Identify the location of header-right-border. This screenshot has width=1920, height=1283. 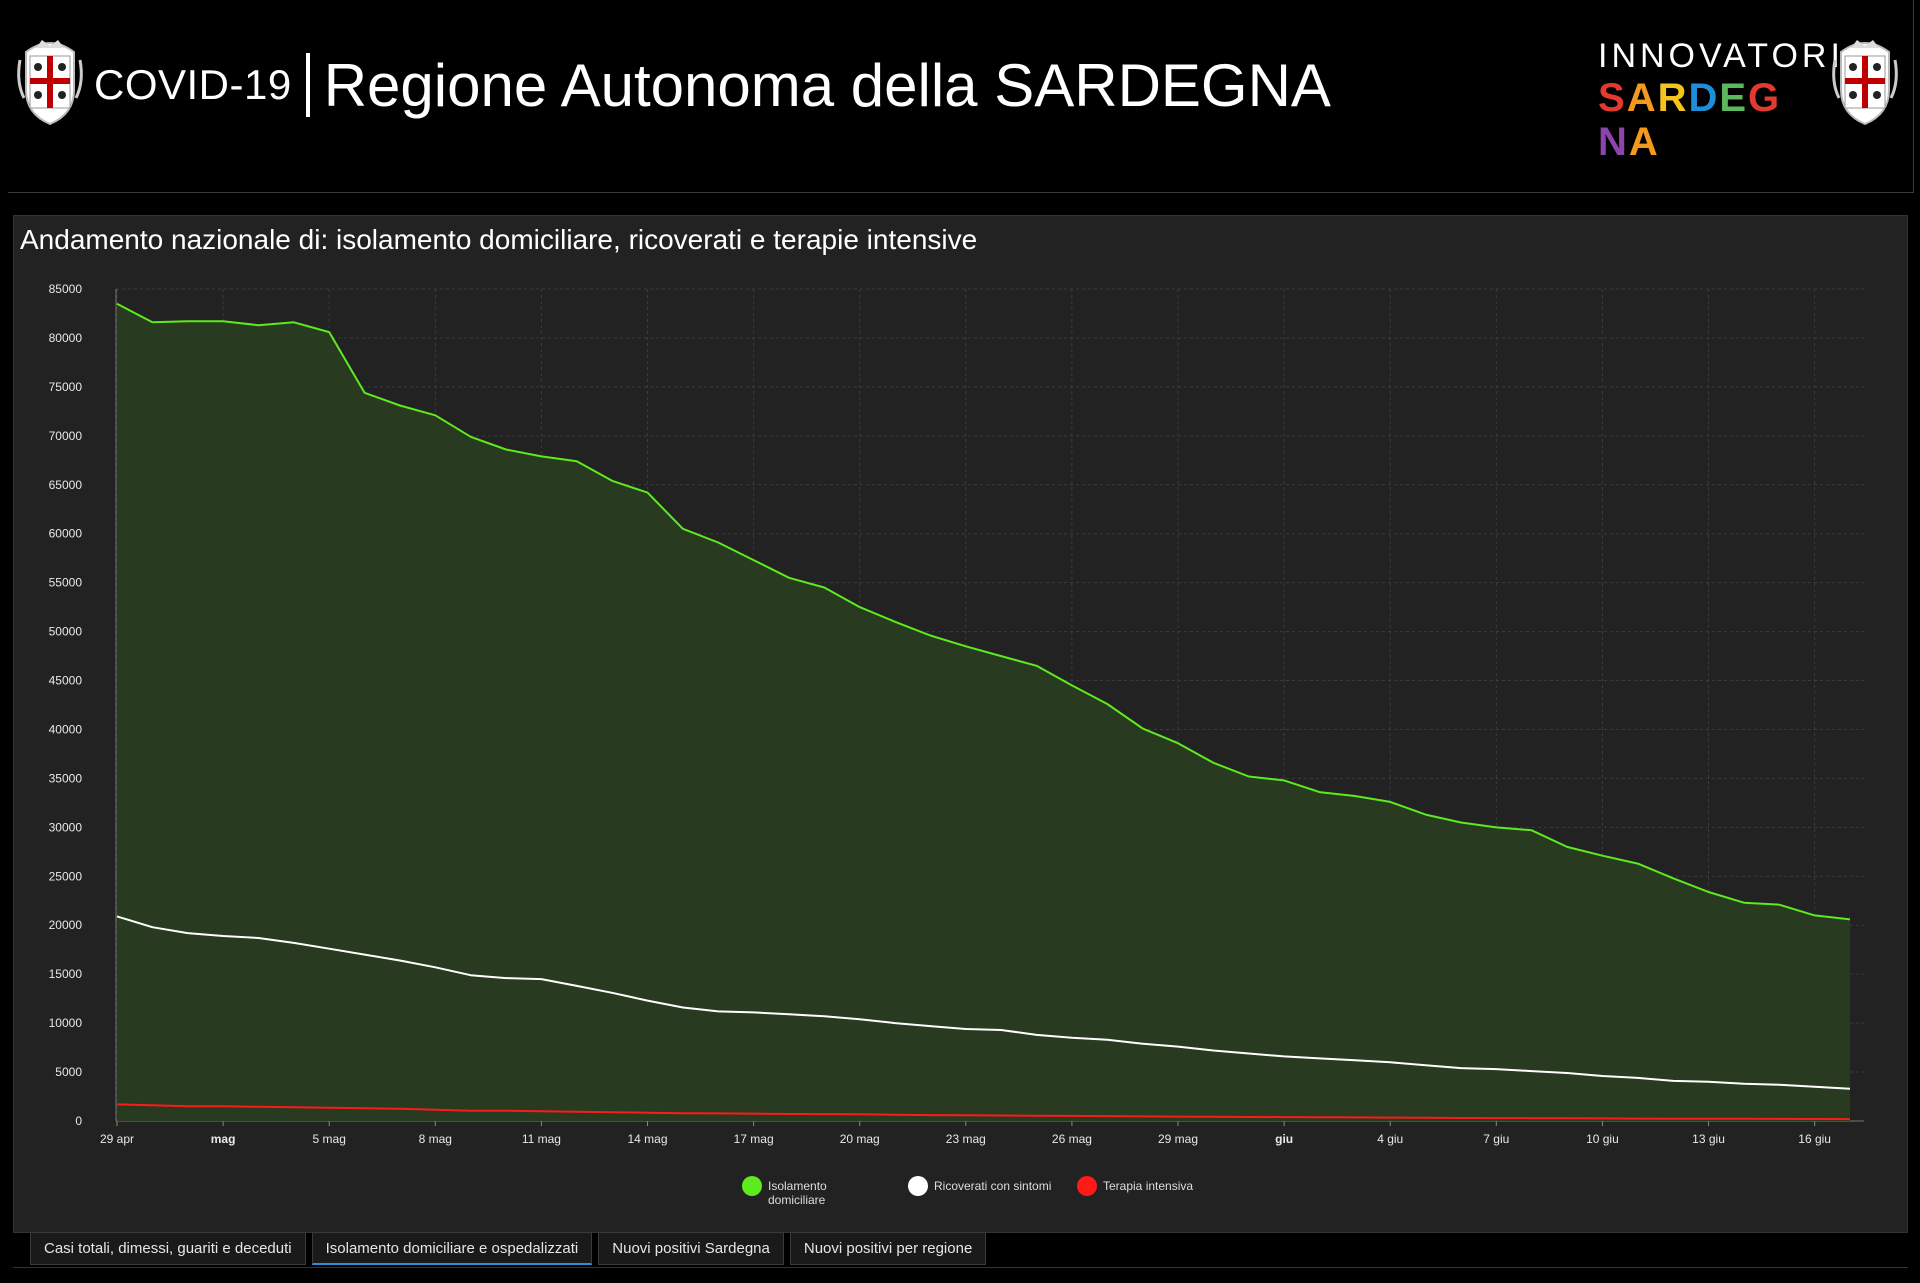
(1913, 96).